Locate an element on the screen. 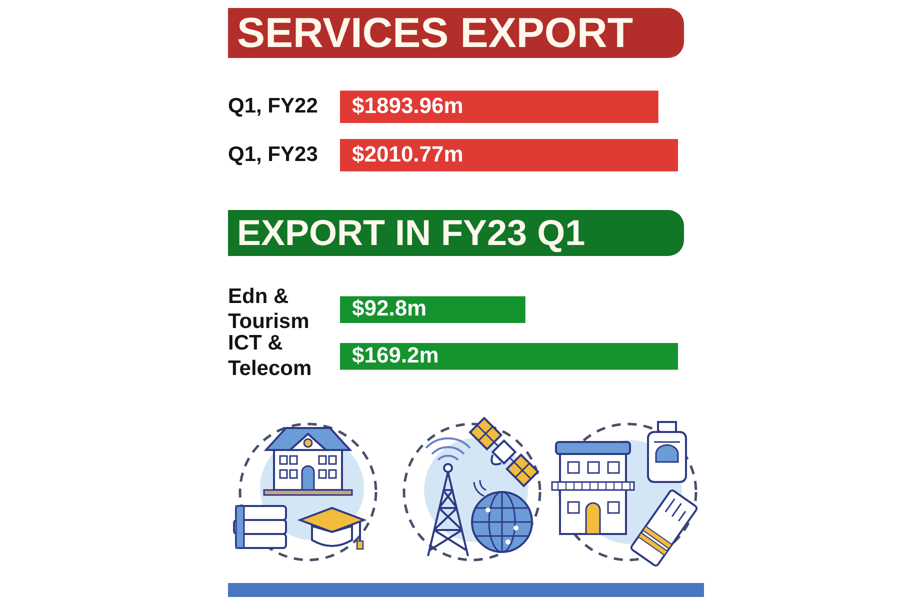 This screenshot has width=900, height=600. y-tick-label: Q1, FY23 is located at coordinates (273, 154).